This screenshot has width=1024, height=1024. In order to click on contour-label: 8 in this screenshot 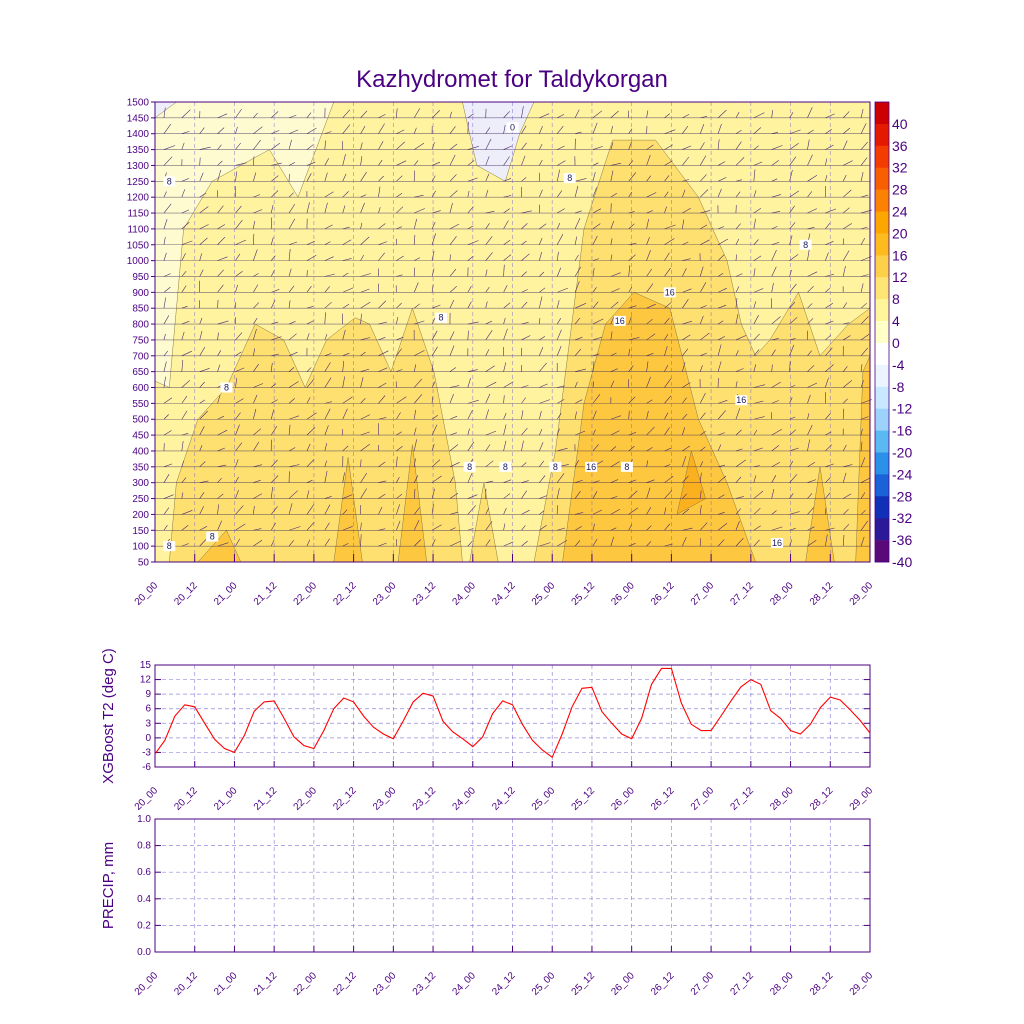, I will do `click(469, 467)`.